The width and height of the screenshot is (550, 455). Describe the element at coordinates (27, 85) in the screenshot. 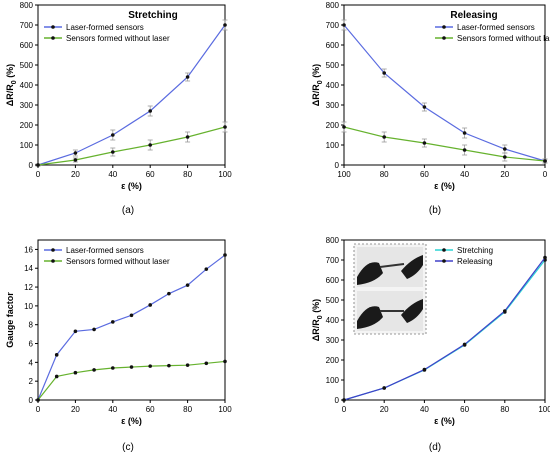

I see `y-tick-label: 400` at that location.